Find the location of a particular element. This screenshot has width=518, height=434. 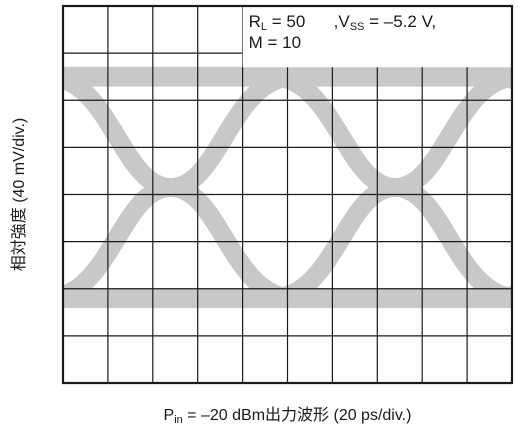

annotation-line-2: M = 10 is located at coordinates (275, 42).